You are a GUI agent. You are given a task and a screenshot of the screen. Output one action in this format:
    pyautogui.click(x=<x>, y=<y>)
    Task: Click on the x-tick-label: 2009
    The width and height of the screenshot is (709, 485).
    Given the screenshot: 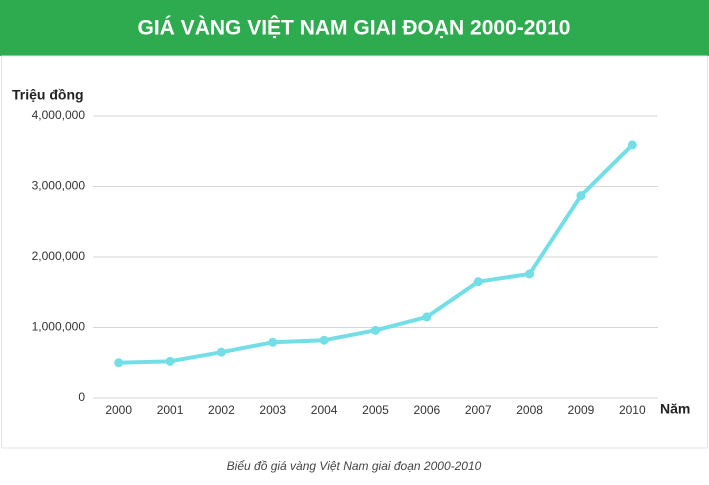 What is the action you would take?
    pyautogui.click(x=581, y=410)
    